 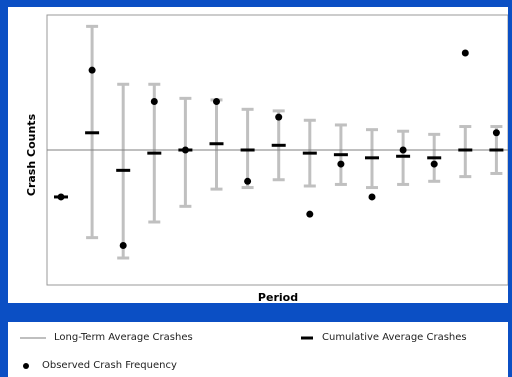 What do you see at coordinates (26, 365) in the screenshot?
I see `legend-dot-swatch` at bounding box center [26, 365].